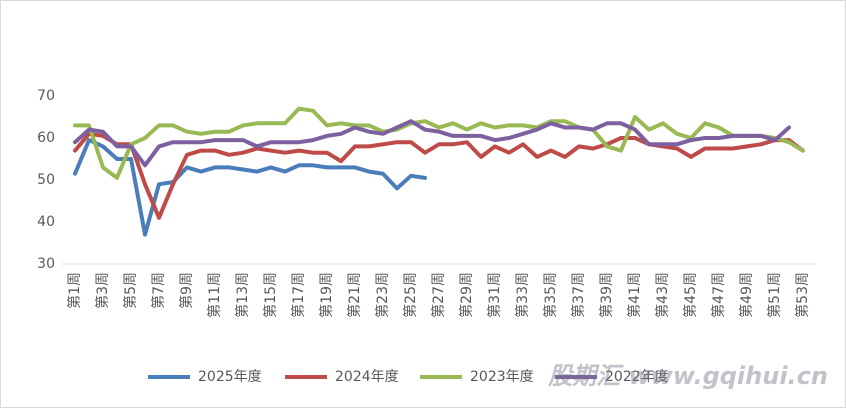  I want to click on watermark: 股期汇 www.gqihui.cn, so click(687, 376).